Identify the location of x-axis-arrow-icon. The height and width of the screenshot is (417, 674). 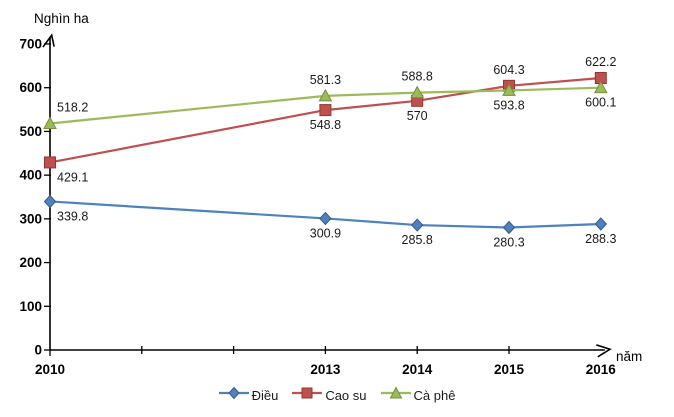
(604, 351).